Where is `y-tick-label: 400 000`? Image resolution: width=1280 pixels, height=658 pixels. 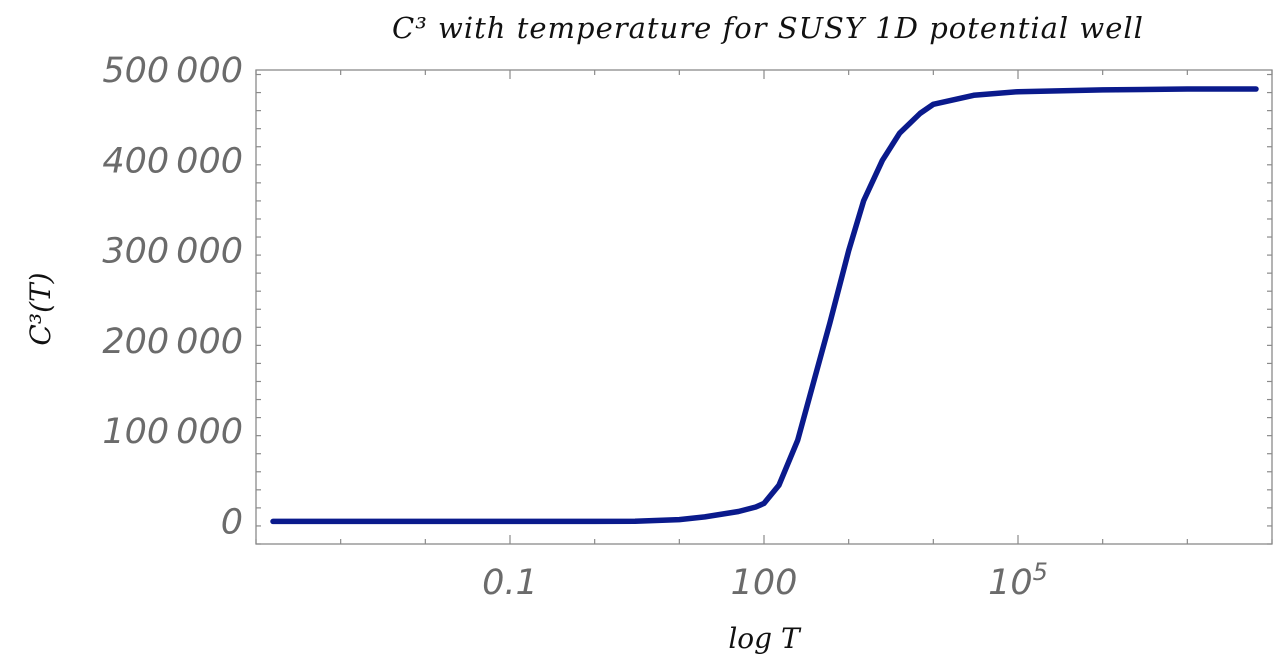 y-tick-label: 400 000 is located at coordinates (172, 161).